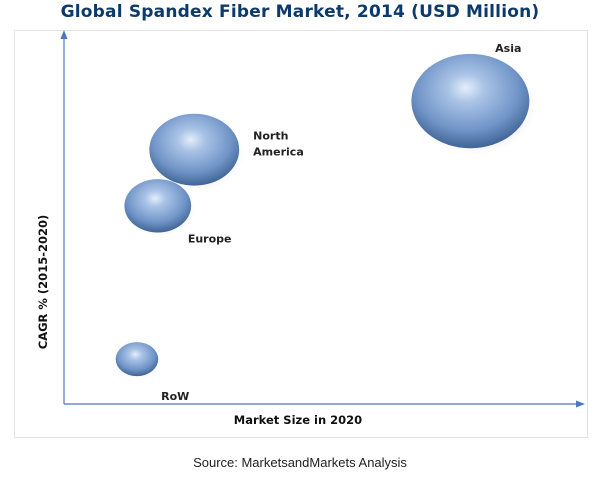 The height and width of the screenshot is (479, 600). I want to click on bubble-label-row: RoW, so click(175, 396).